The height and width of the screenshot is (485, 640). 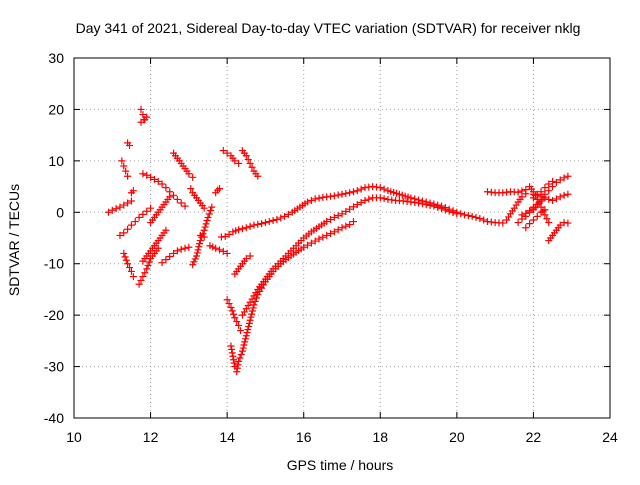 What do you see at coordinates (14, 240) in the screenshot?
I see `y-axis-label: SDTVAR / TECUs` at bounding box center [14, 240].